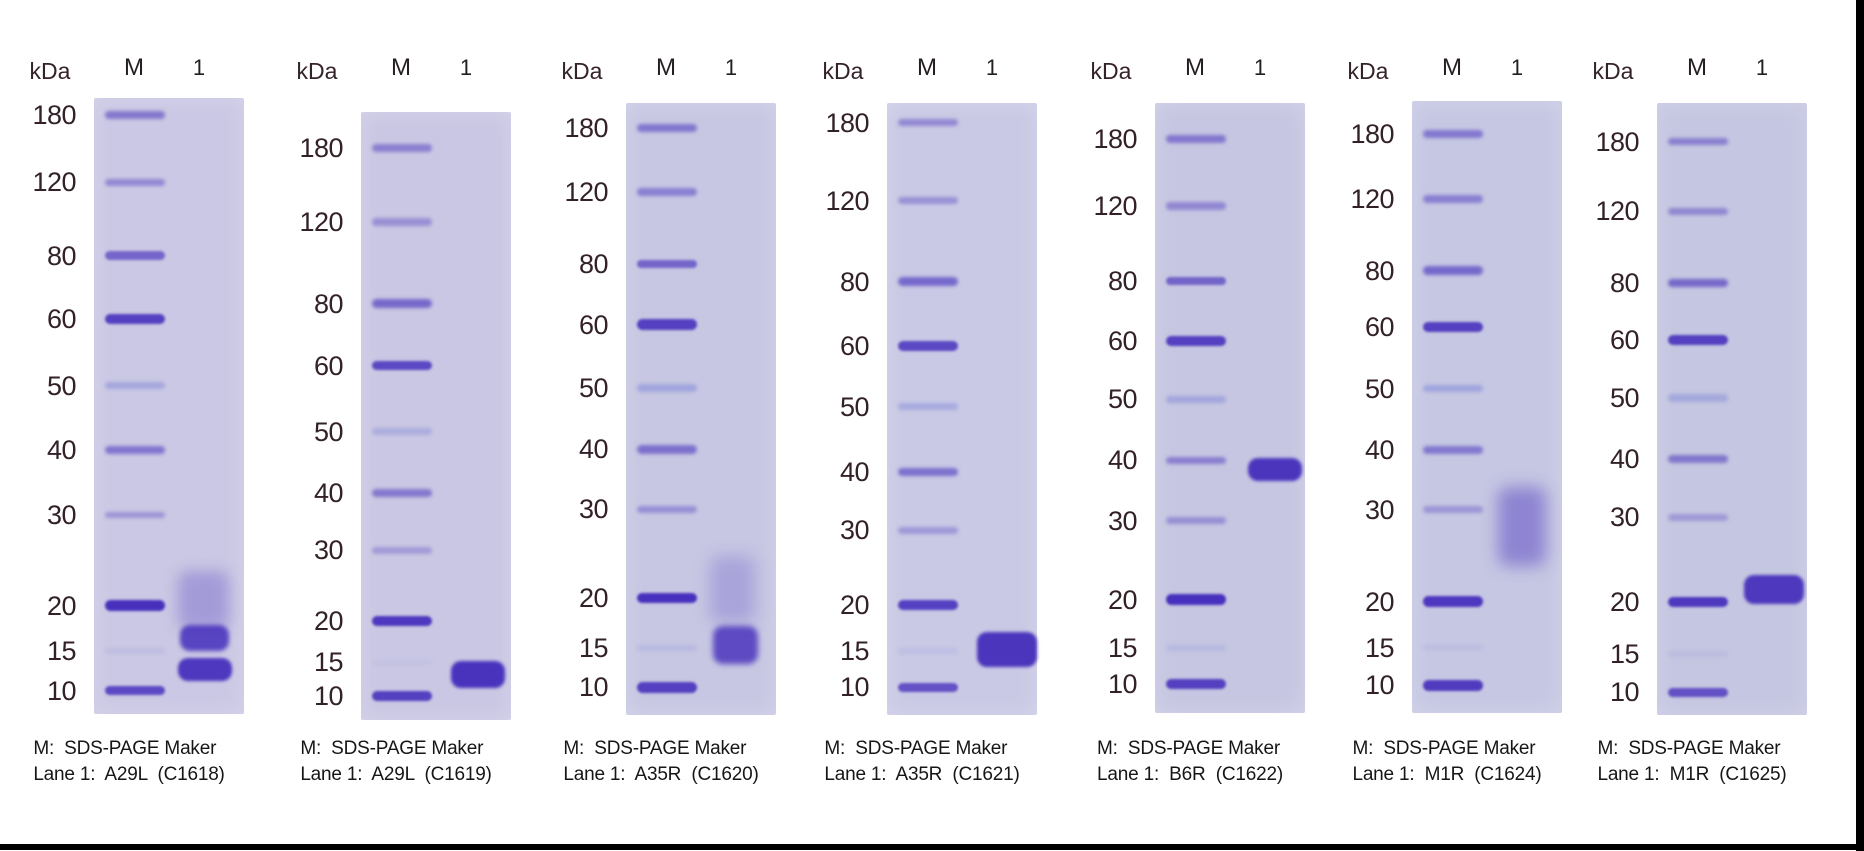 This screenshot has height=851, width=1864. I want to click on caption-sample-line: Lane 1: M1R (C1624), so click(1447, 774).